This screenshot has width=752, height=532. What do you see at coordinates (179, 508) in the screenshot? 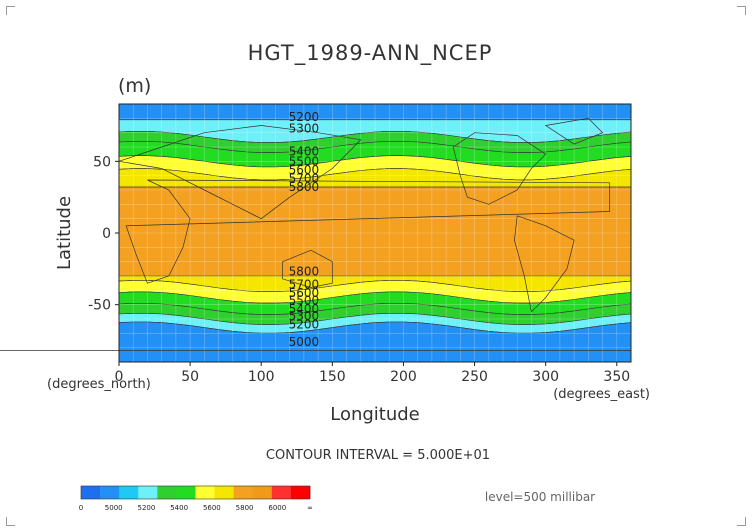
I see `colorbar-tick-label: 5400` at bounding box center [179, 508].